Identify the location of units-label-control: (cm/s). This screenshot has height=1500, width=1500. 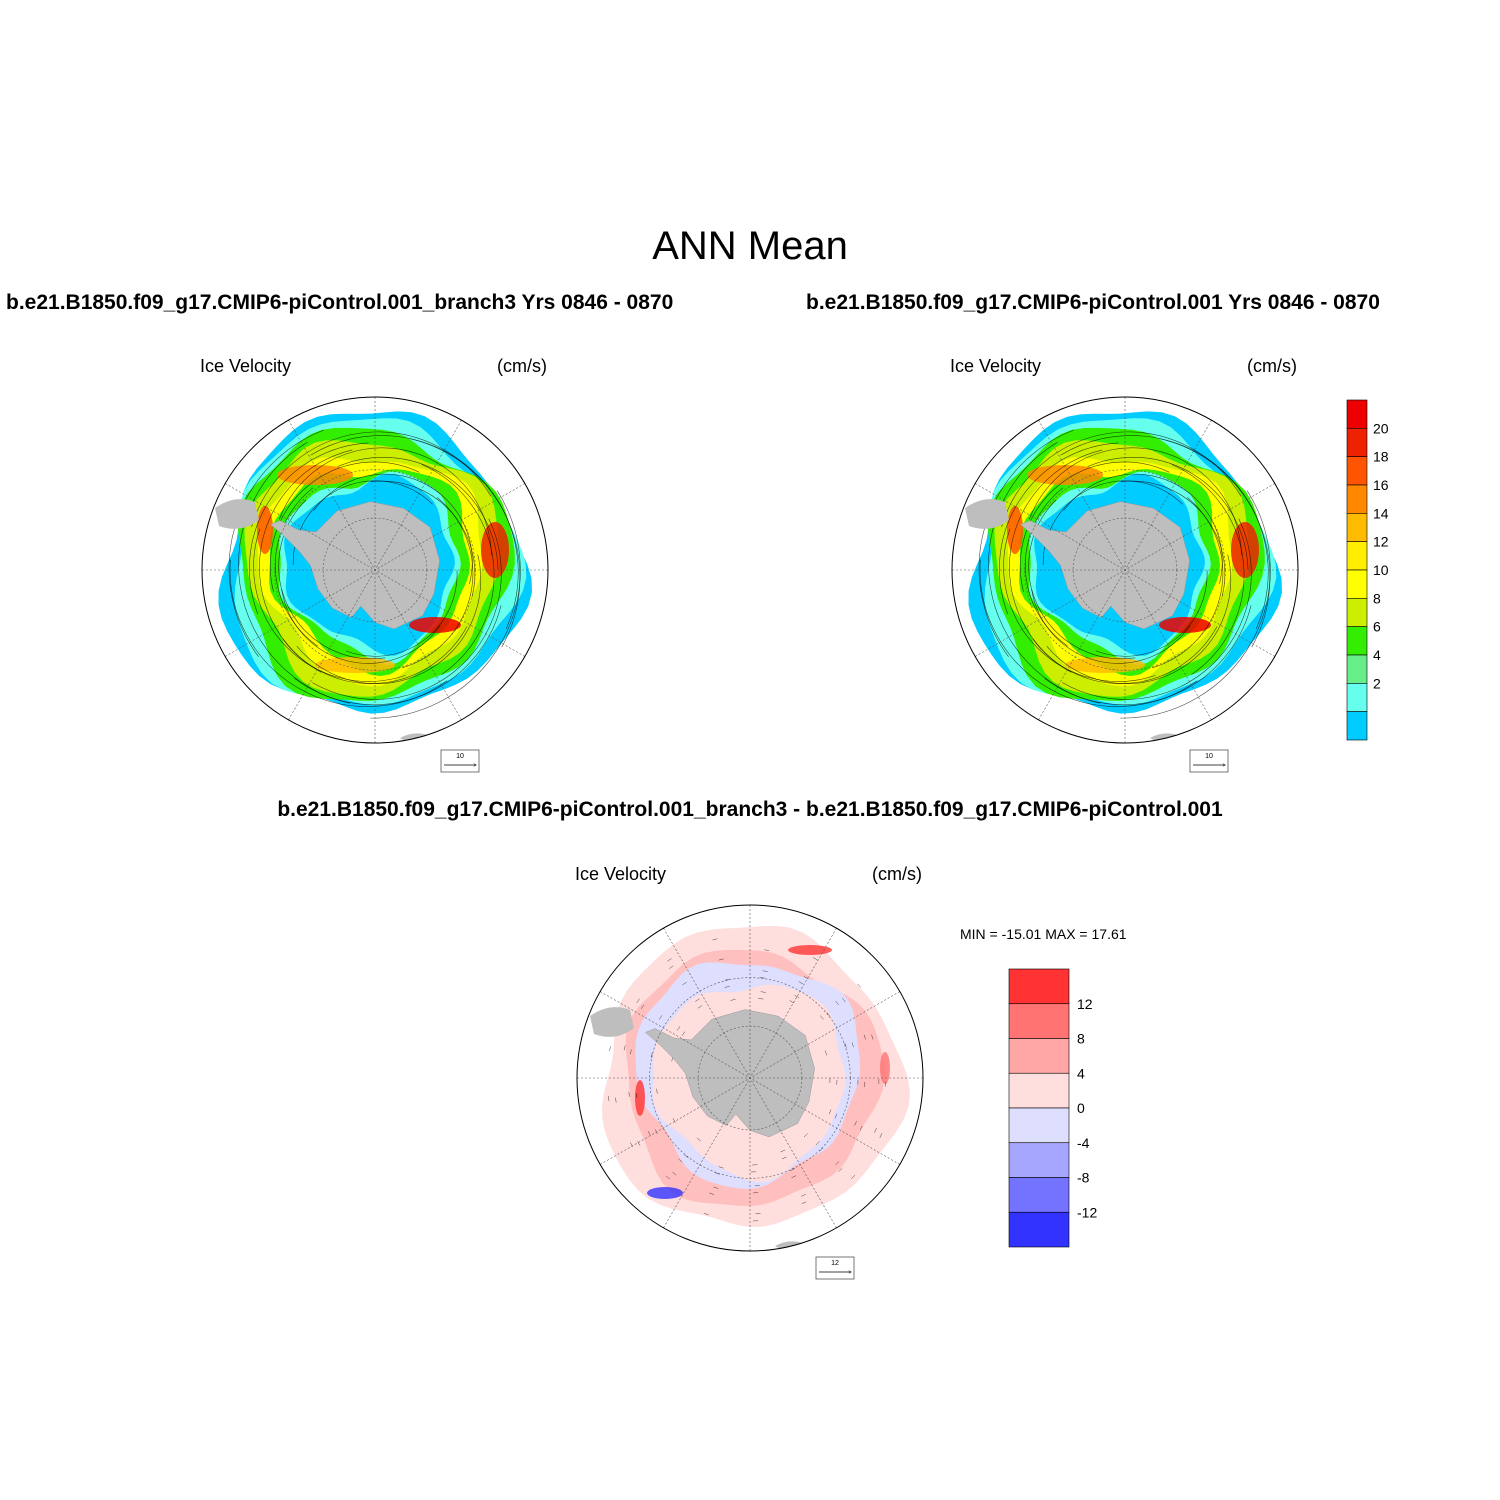
(1272, 366).